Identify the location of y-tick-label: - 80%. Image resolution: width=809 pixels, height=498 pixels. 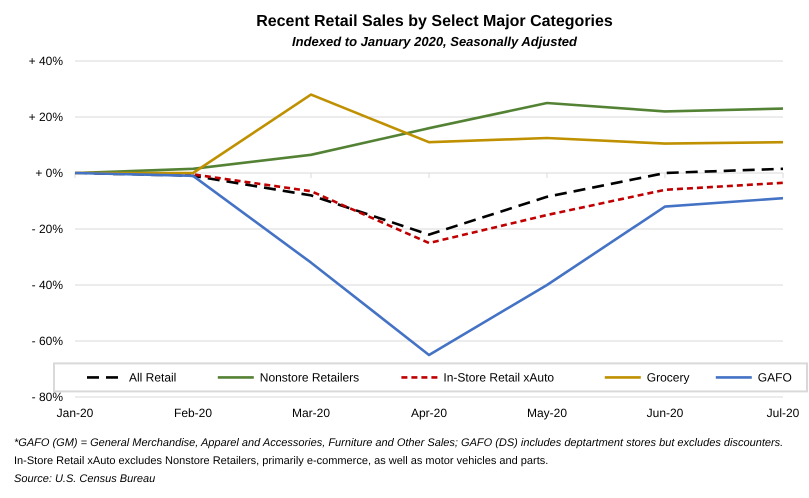
(48, 397).